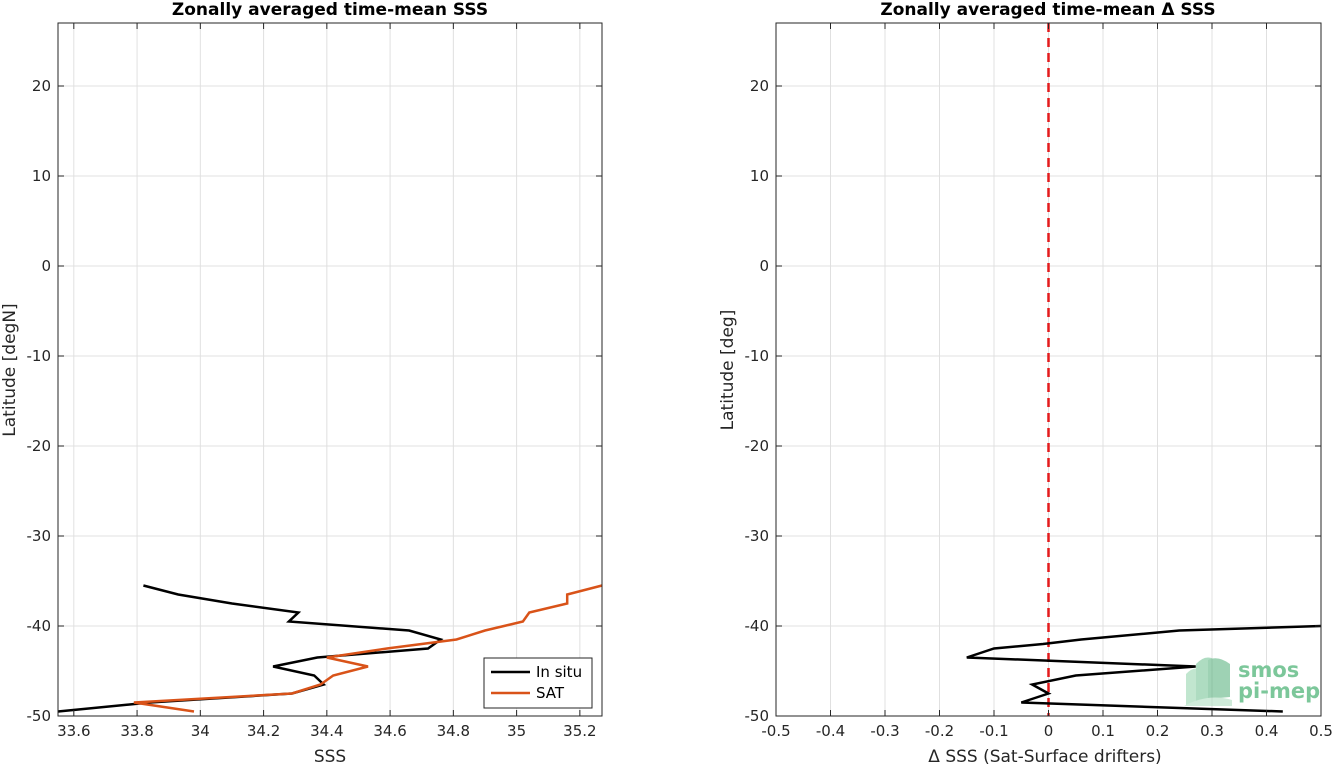 This screenshot has width=1333, height=765. Describe the element at coordinates (1047, 10) in the screenshot. I see `chart-title: Zonally averaged time-mean Δ SSS` at that location.